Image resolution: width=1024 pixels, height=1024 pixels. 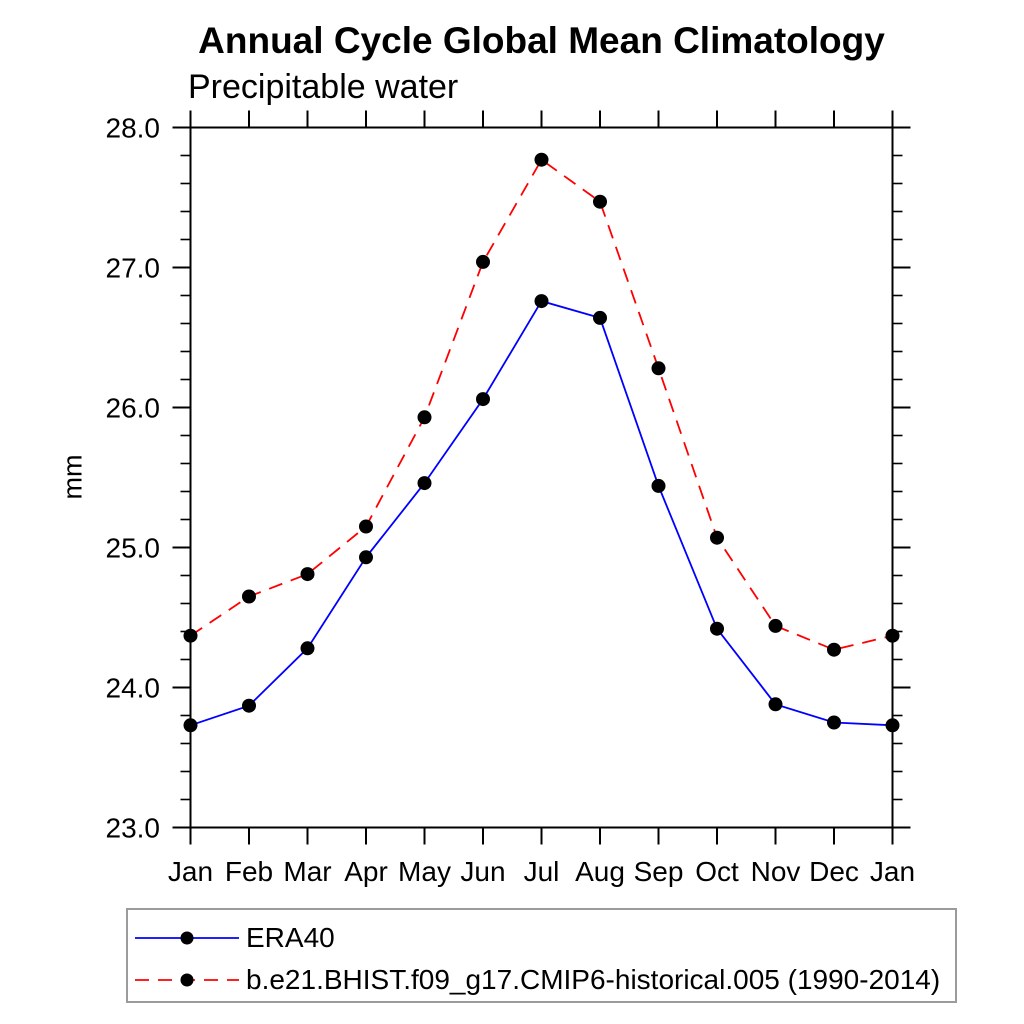 I want to click on y-axis-tick-labels: 23.0 24.0 25.0 26.0 27.0 28.0, so click(x=133, y=478).